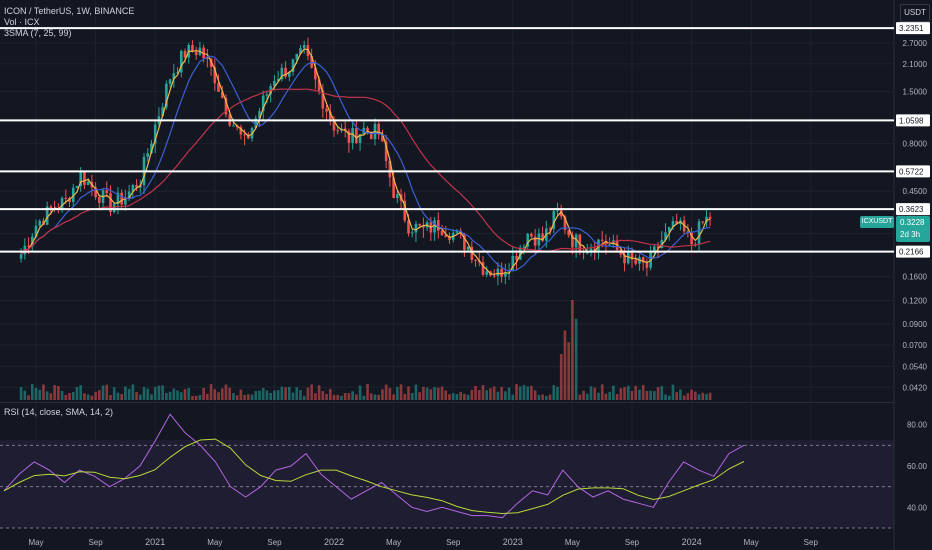 This screenshot has width=932, height=550. I want to click on last-price-box: 0.3228 2d 3h, so click(913, 229).